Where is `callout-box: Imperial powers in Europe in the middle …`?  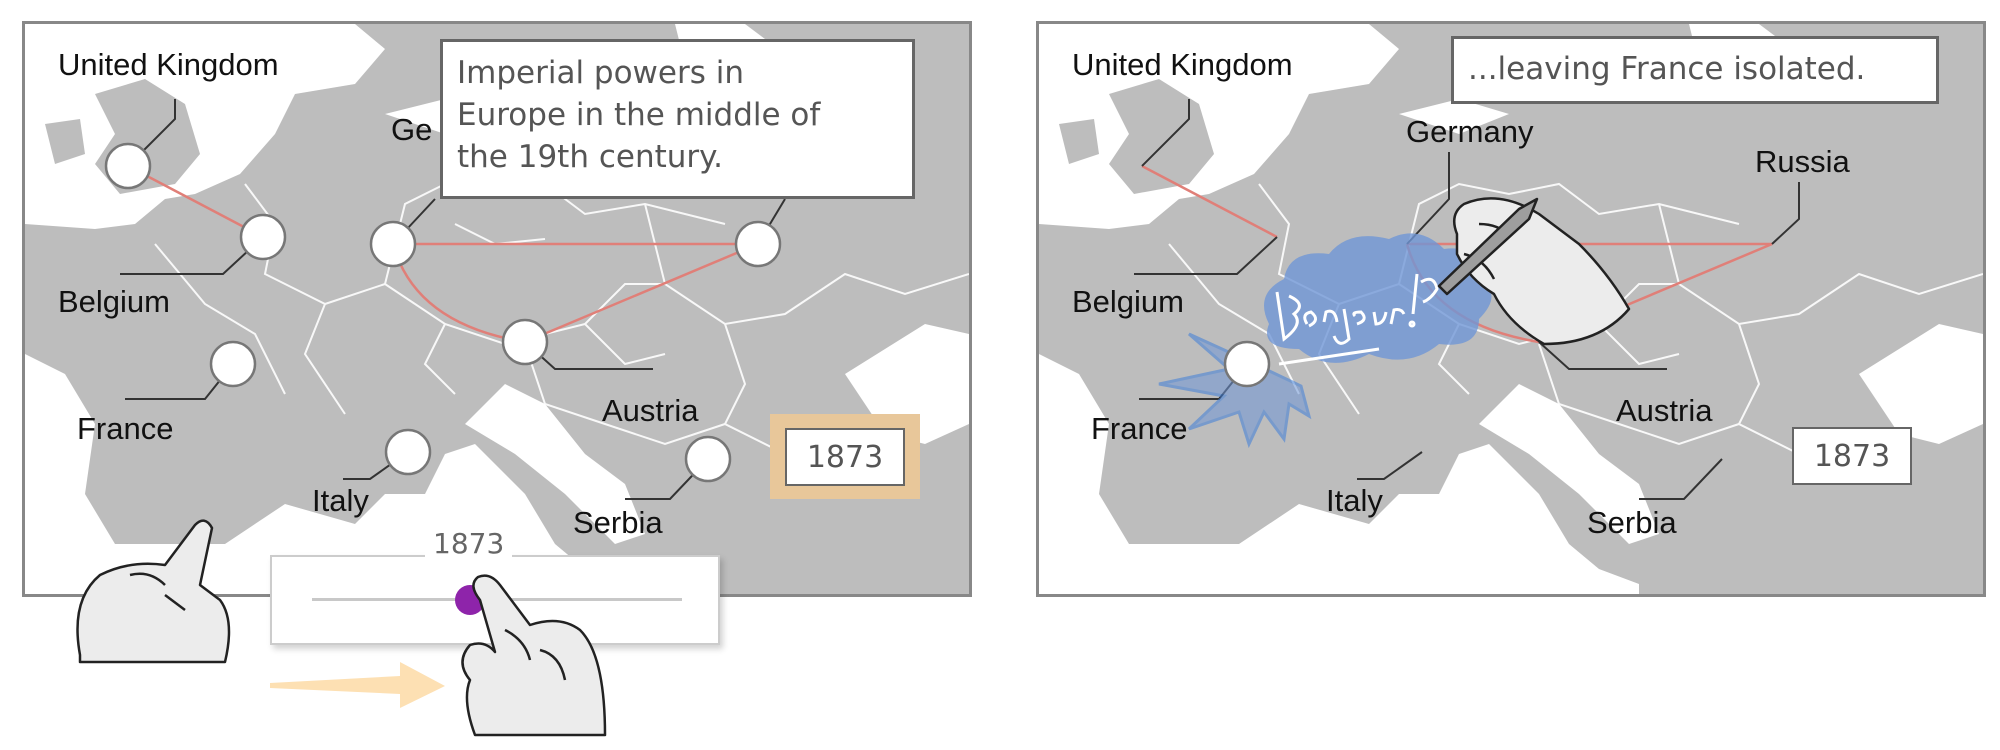
callout-box: Imperial powers in Europe in the middle … is located at coordinates (677, 119).